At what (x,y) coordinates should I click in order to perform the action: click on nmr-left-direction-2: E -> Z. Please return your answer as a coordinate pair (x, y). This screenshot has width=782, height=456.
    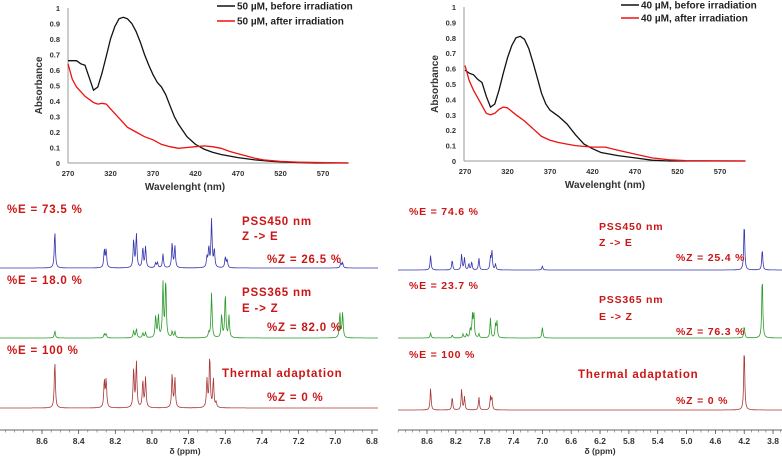
    Looking at the image, I should click on (260, 309).